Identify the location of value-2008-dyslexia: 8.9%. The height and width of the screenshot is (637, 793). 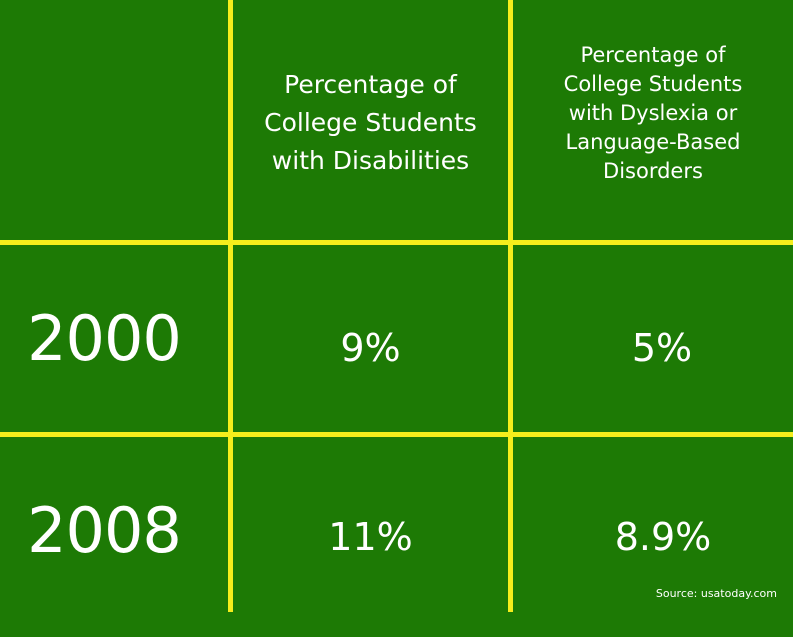
(663, 537).